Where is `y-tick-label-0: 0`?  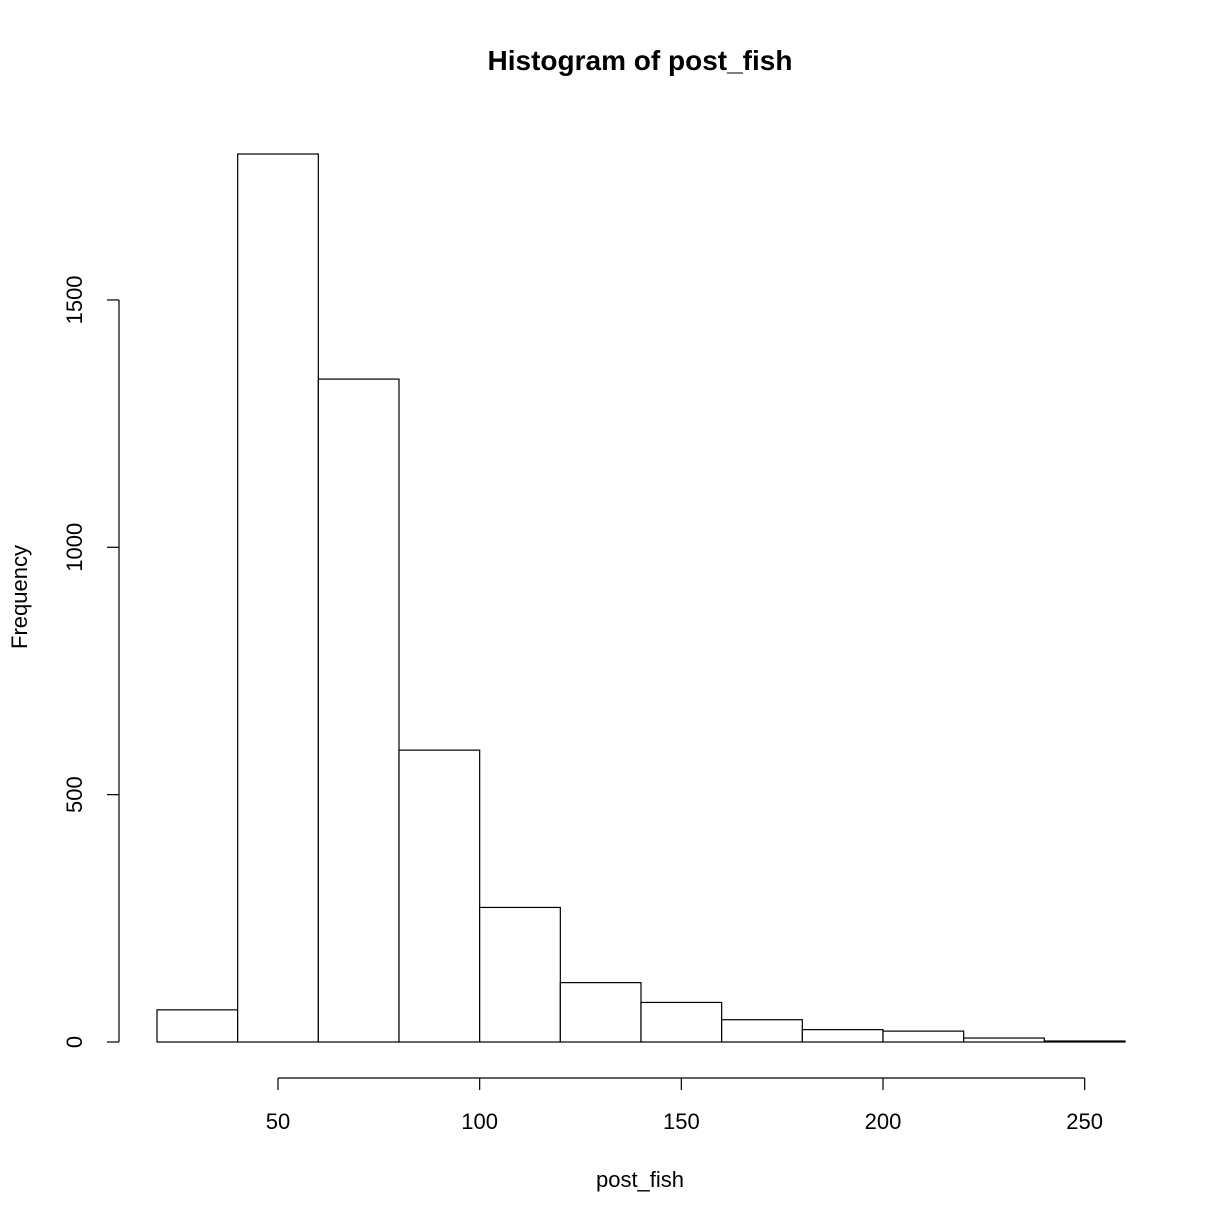 y-tick-label-0: 0 is located at coordinates (74, 1042).